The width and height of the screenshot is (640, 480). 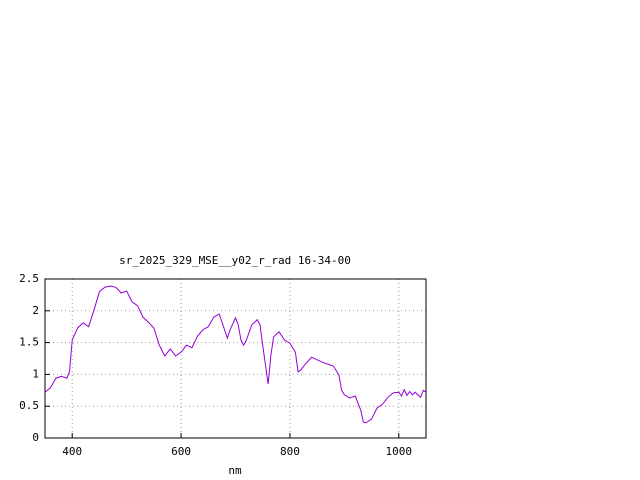 I want to click on chart-title: sr_2025_329_MSE__y02_r_rad 16-34-00, so click(x=235, y=260).